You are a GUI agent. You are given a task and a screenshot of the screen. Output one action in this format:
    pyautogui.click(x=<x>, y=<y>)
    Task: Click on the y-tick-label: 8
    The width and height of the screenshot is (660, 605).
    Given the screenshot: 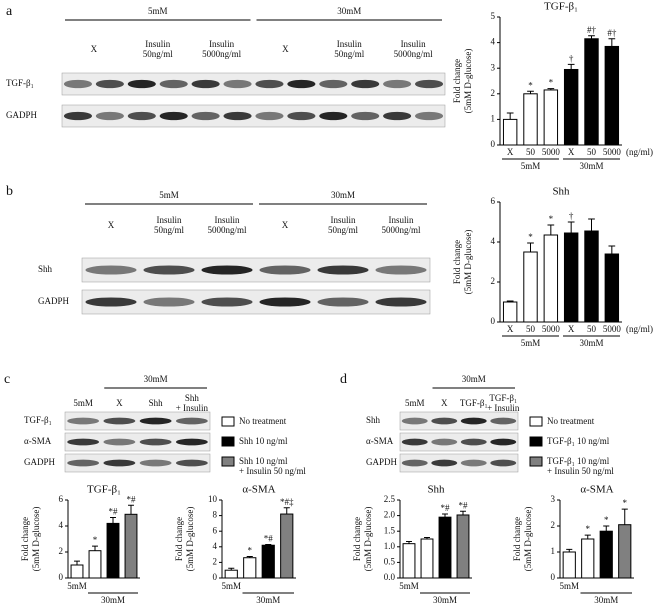 What is the action you would take?
    pyautogui.click(x=215, y=515)
    